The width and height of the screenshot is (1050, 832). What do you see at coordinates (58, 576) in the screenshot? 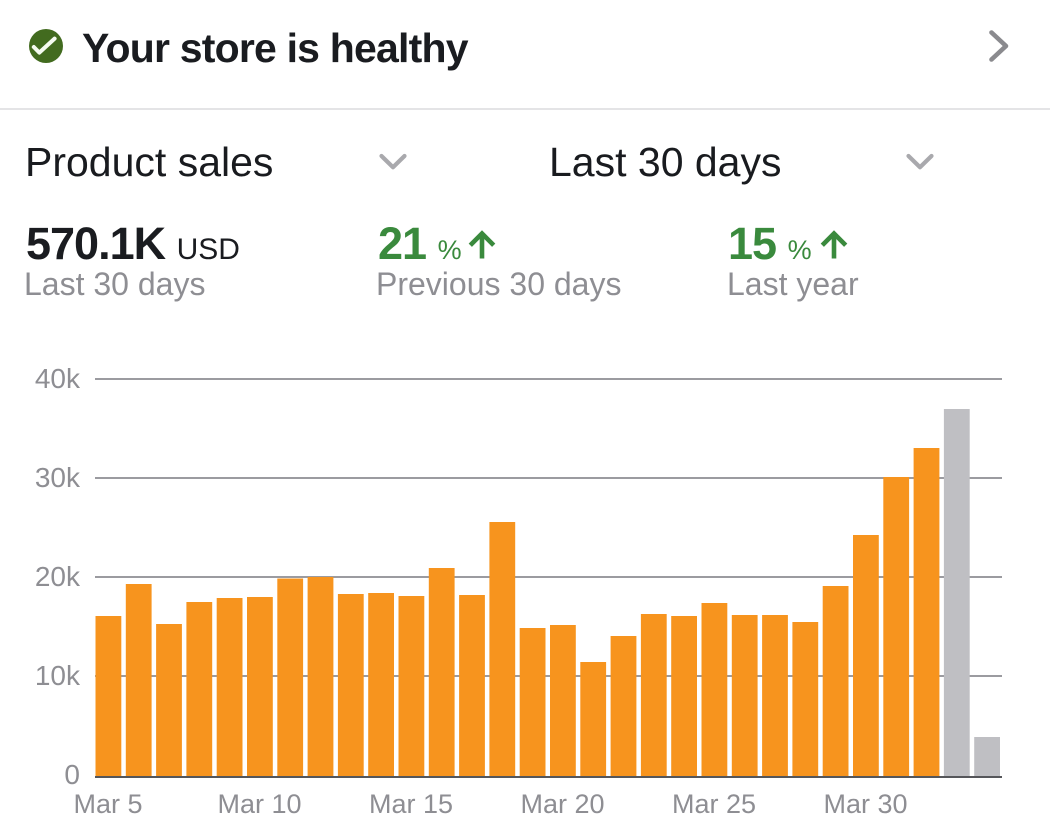
I see `svg-text: 20k` at bounding box center [58, 576].